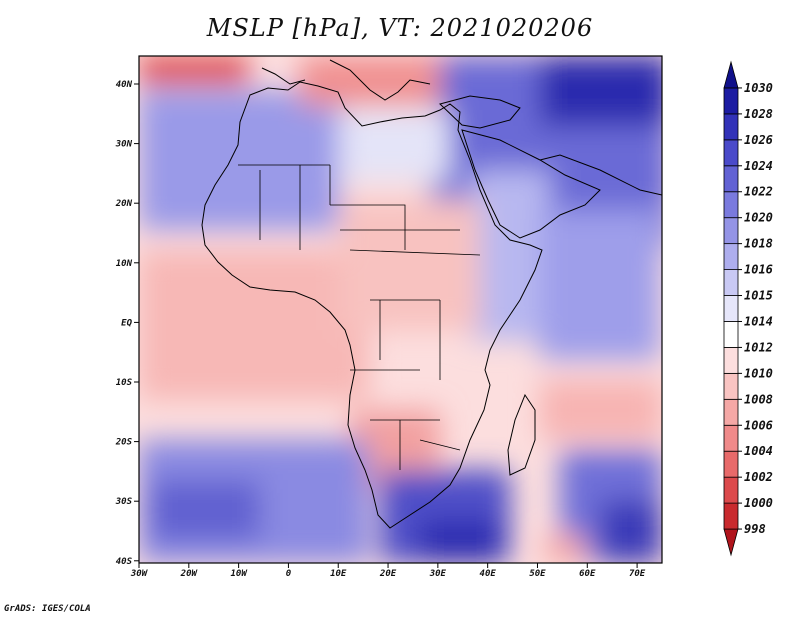 The width and height of the screenshot is (800, 618). I want to click on colorbar-tick-label: 1015, so click(758, 296).